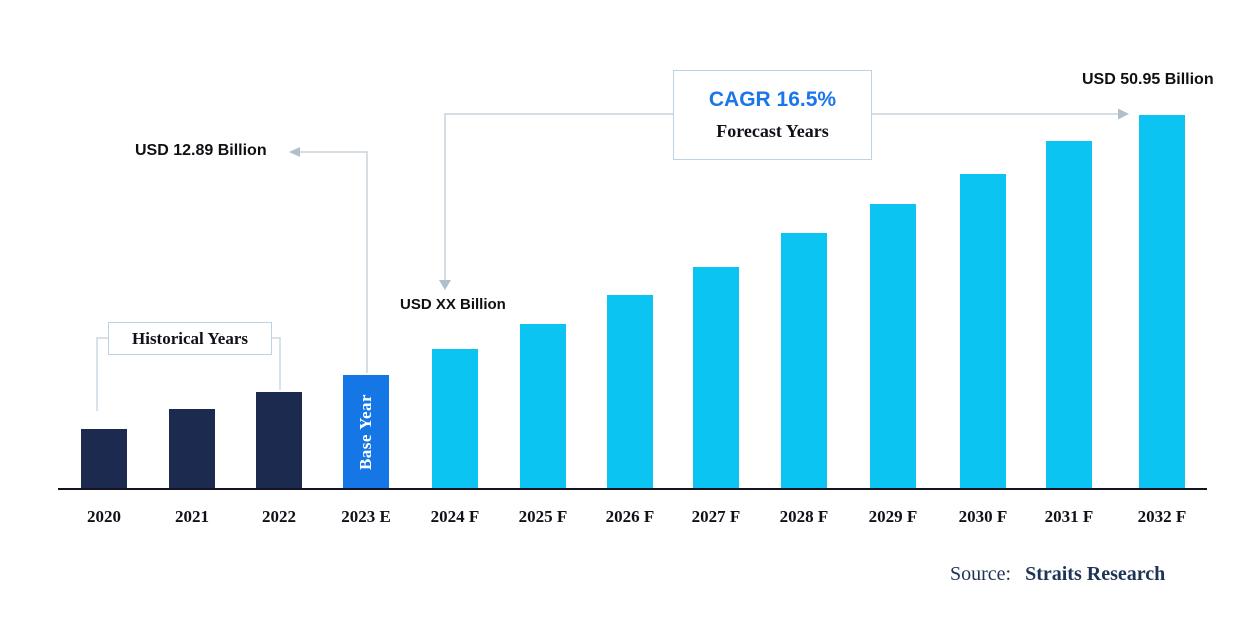  What do you see at coordinates (716, 516) in the screenshot?
I see `x-axis-label-2027-f: 2027 F` at bounding box center [716, 516].